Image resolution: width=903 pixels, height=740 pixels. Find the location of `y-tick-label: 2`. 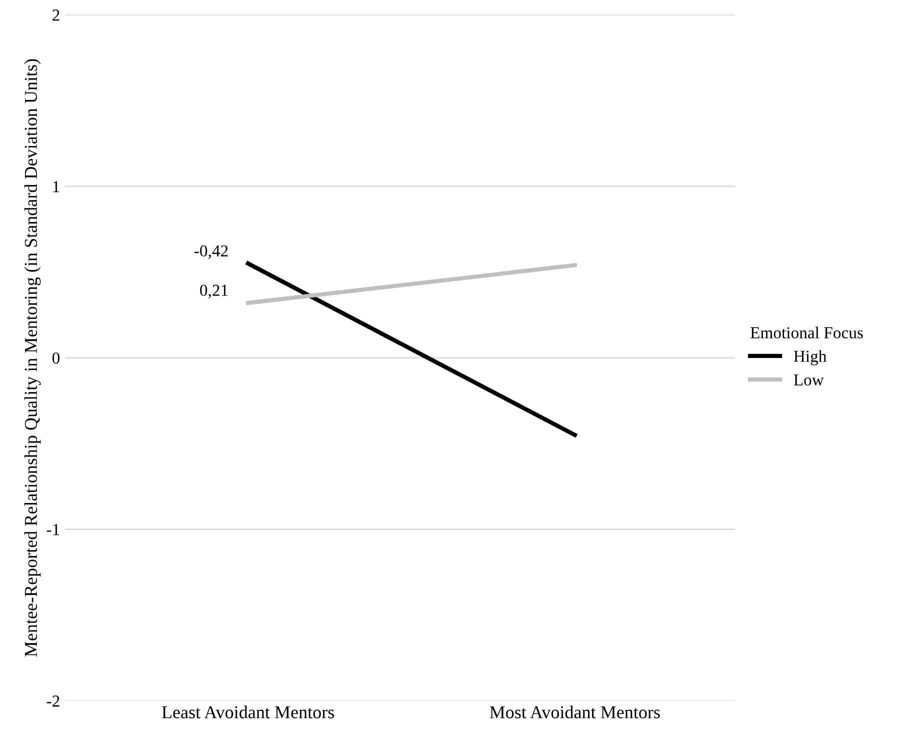

y-tick-label: 2 is located at coordinates (56, 15).